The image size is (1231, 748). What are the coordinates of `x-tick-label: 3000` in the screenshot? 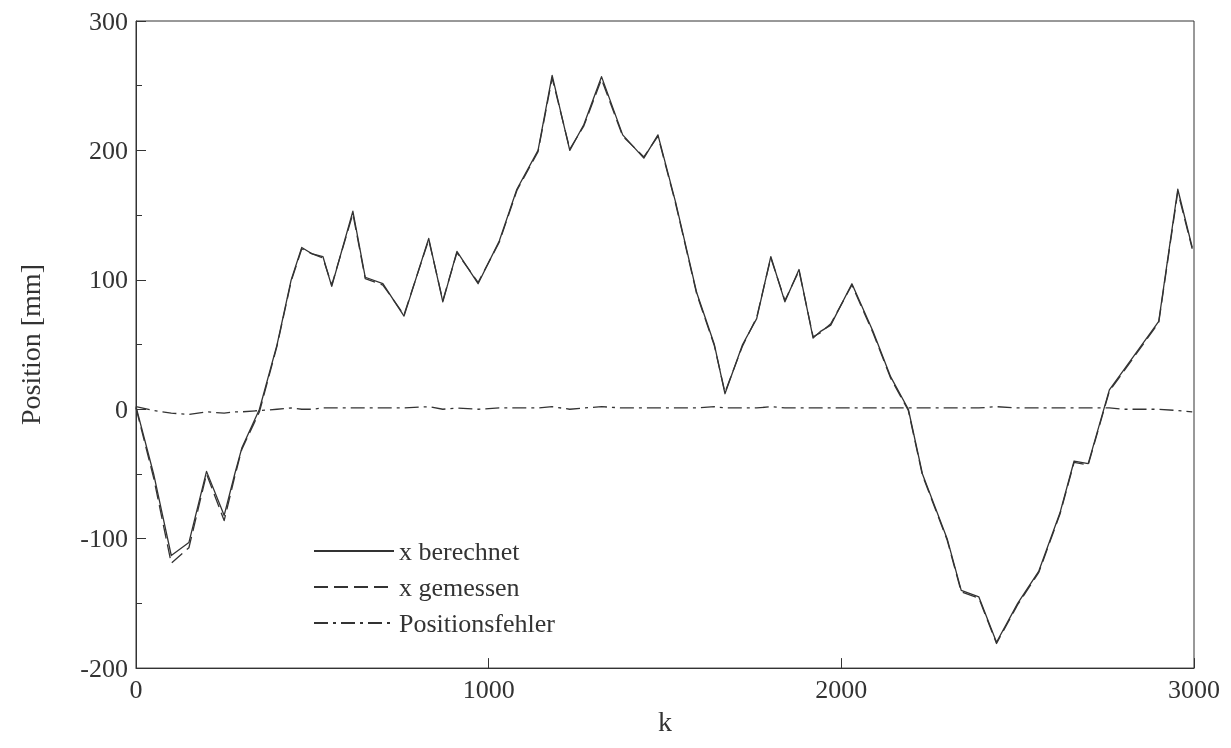 It's located at (1194, 689).